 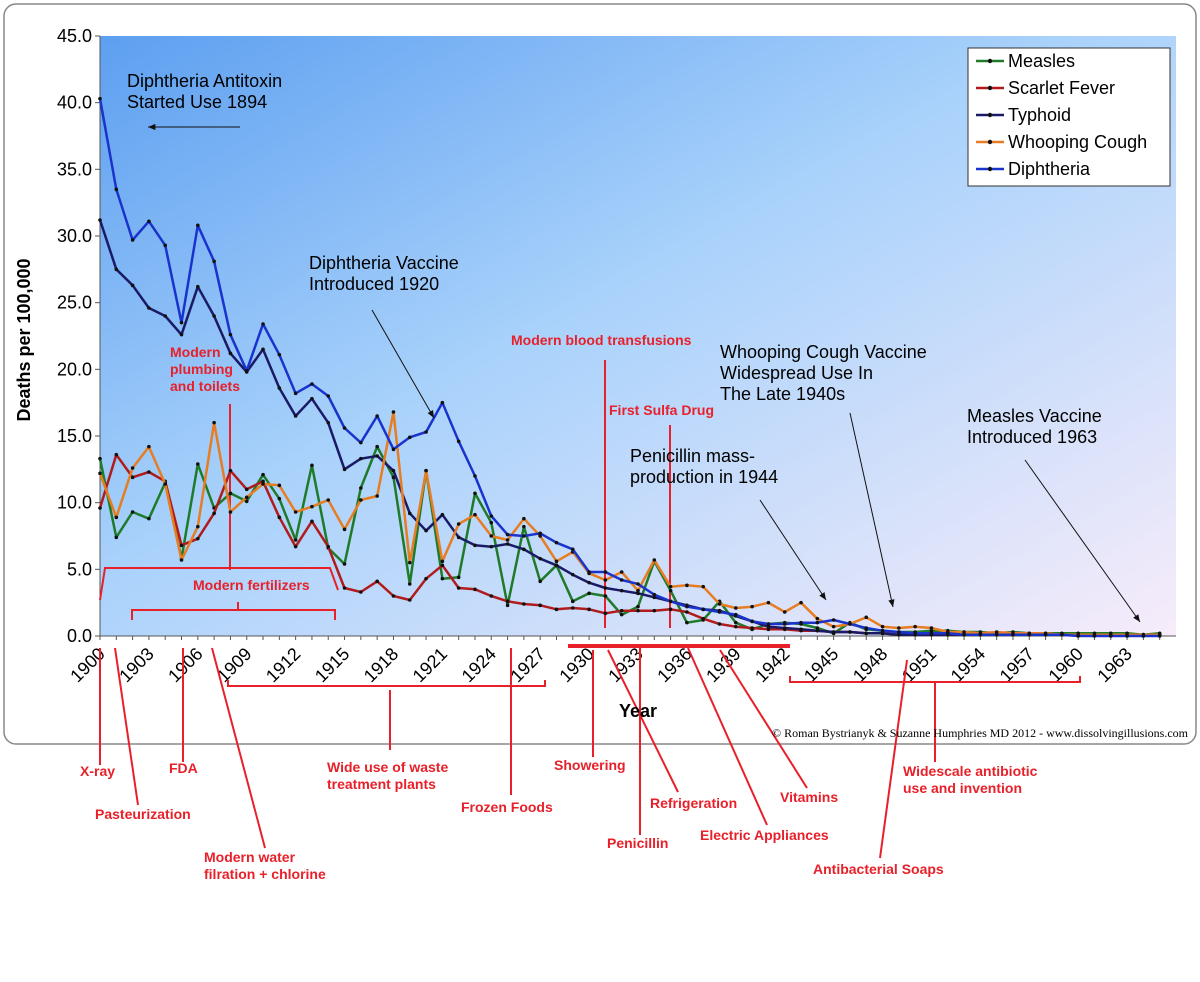 I want to click on legend-label: Diphtheria, so click(x=1049, y=169).